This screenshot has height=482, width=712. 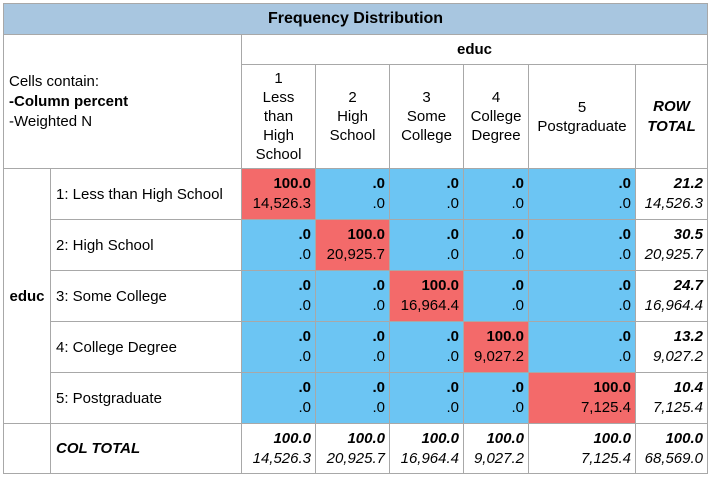 I want to click on table-title: Frequency Distribution, so click(x=355, y=19).